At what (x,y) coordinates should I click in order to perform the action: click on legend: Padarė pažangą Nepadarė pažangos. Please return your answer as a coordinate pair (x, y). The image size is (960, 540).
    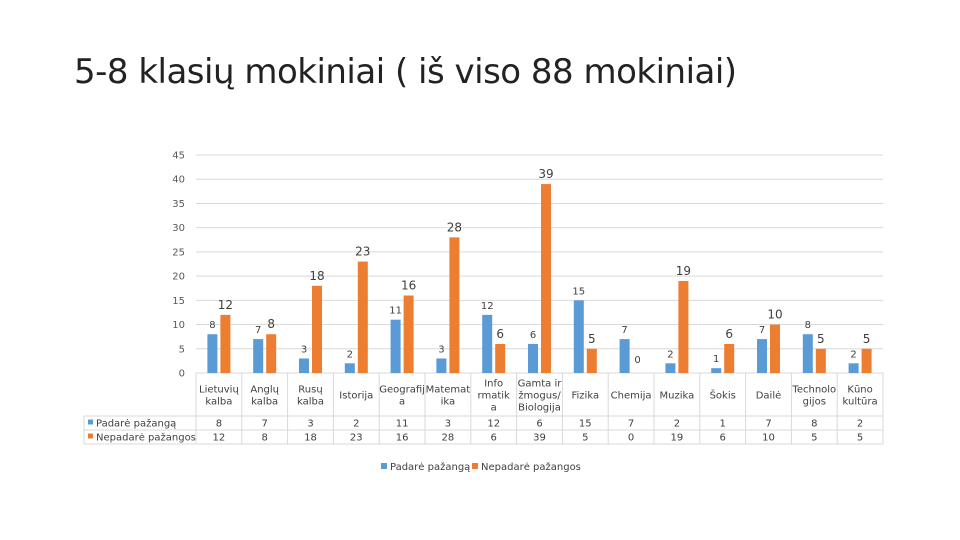
    Looking at the image, I should click on (481, 467).